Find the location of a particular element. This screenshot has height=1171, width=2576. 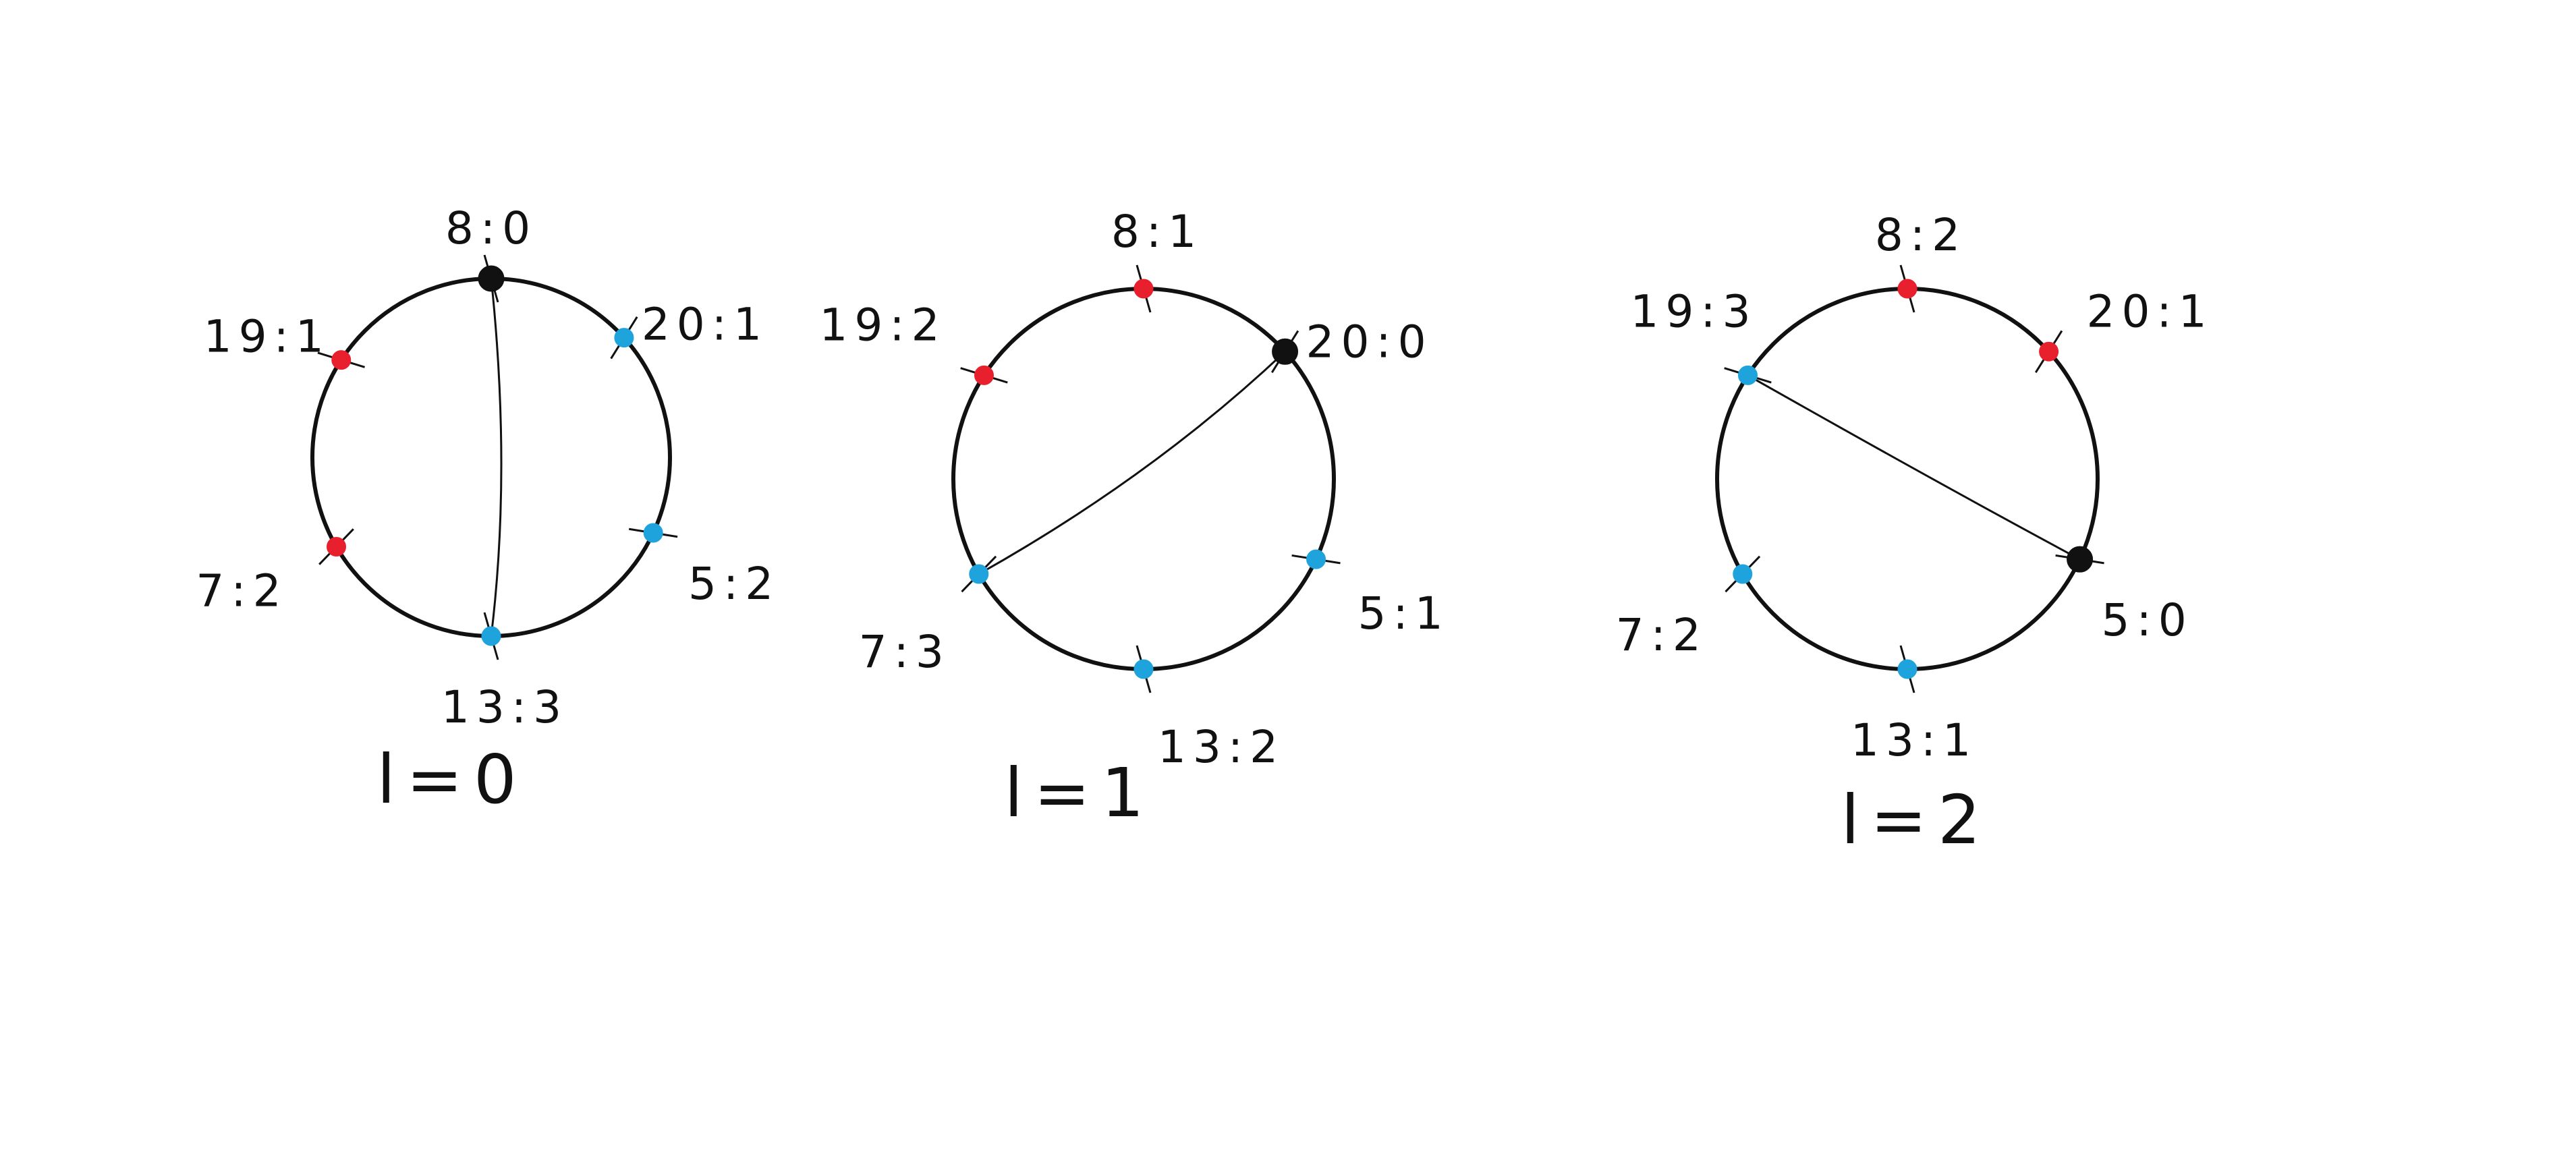

ring-node: 5:2 is located at coordinates (704, 566).